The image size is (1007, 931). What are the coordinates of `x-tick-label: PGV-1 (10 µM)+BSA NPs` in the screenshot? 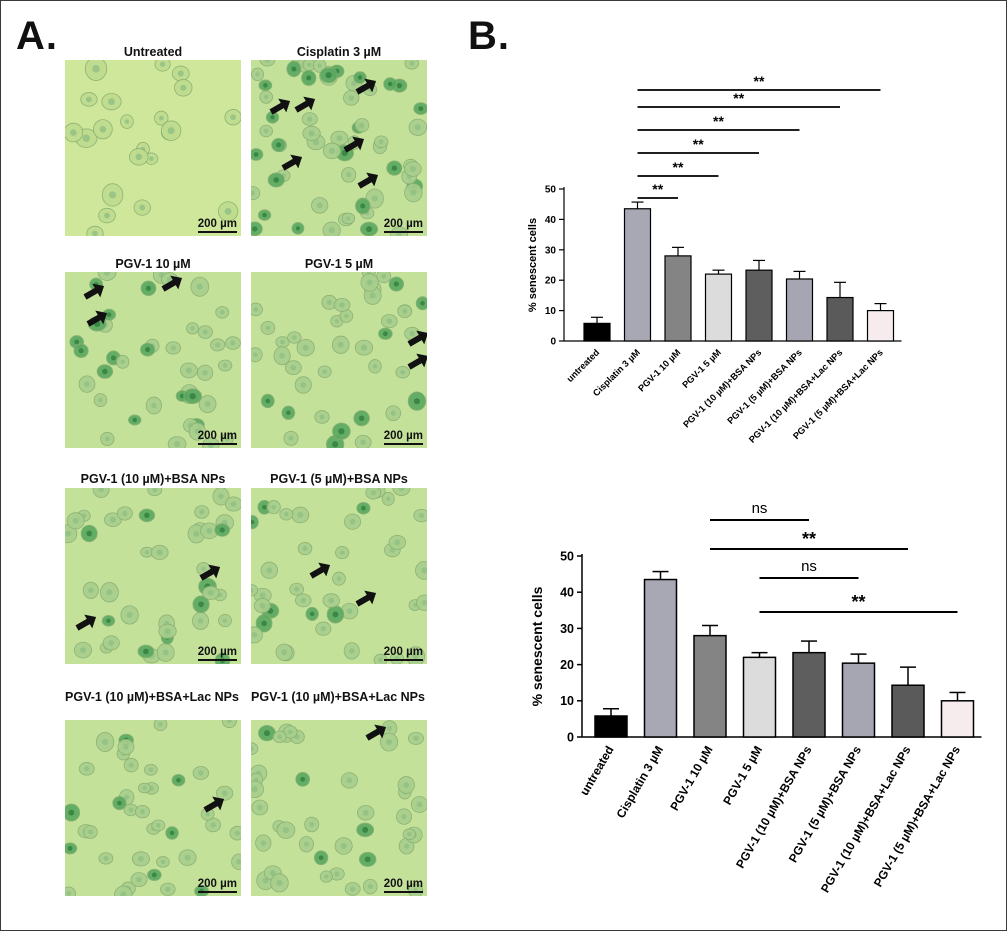 It's located at (722, 388).